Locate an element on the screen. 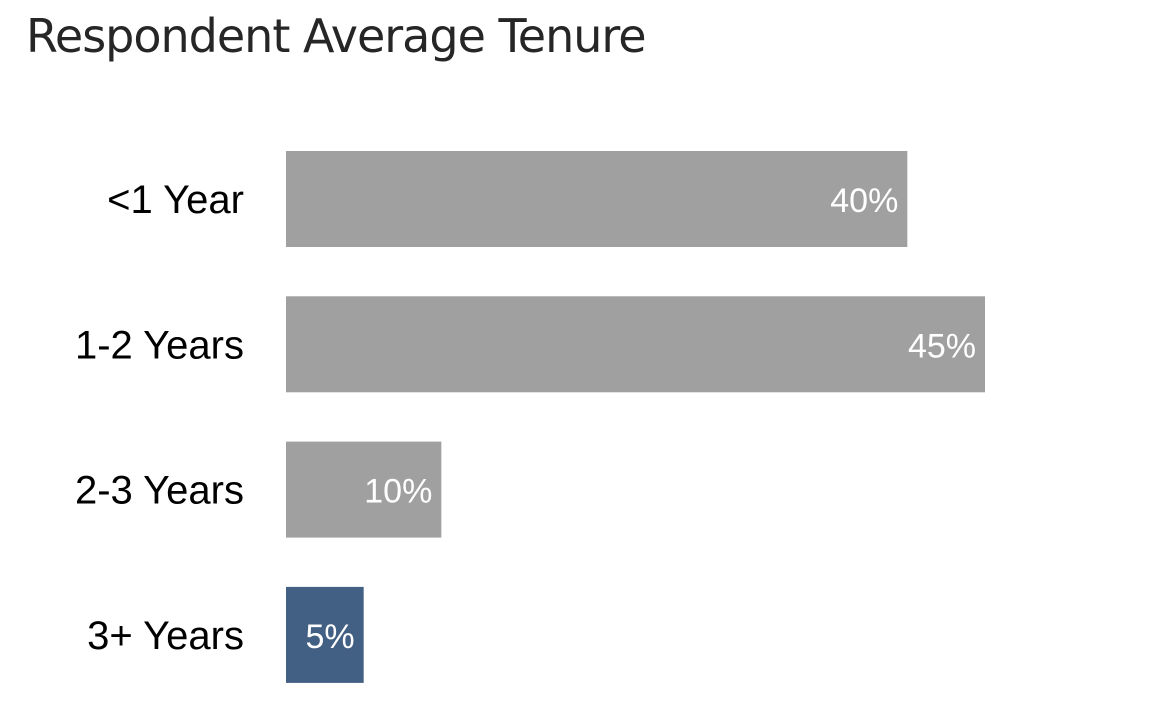 This screenshot has height=726, width=1176. chart-title: Respondent Average Tenure is located at coordinates (336, 36).